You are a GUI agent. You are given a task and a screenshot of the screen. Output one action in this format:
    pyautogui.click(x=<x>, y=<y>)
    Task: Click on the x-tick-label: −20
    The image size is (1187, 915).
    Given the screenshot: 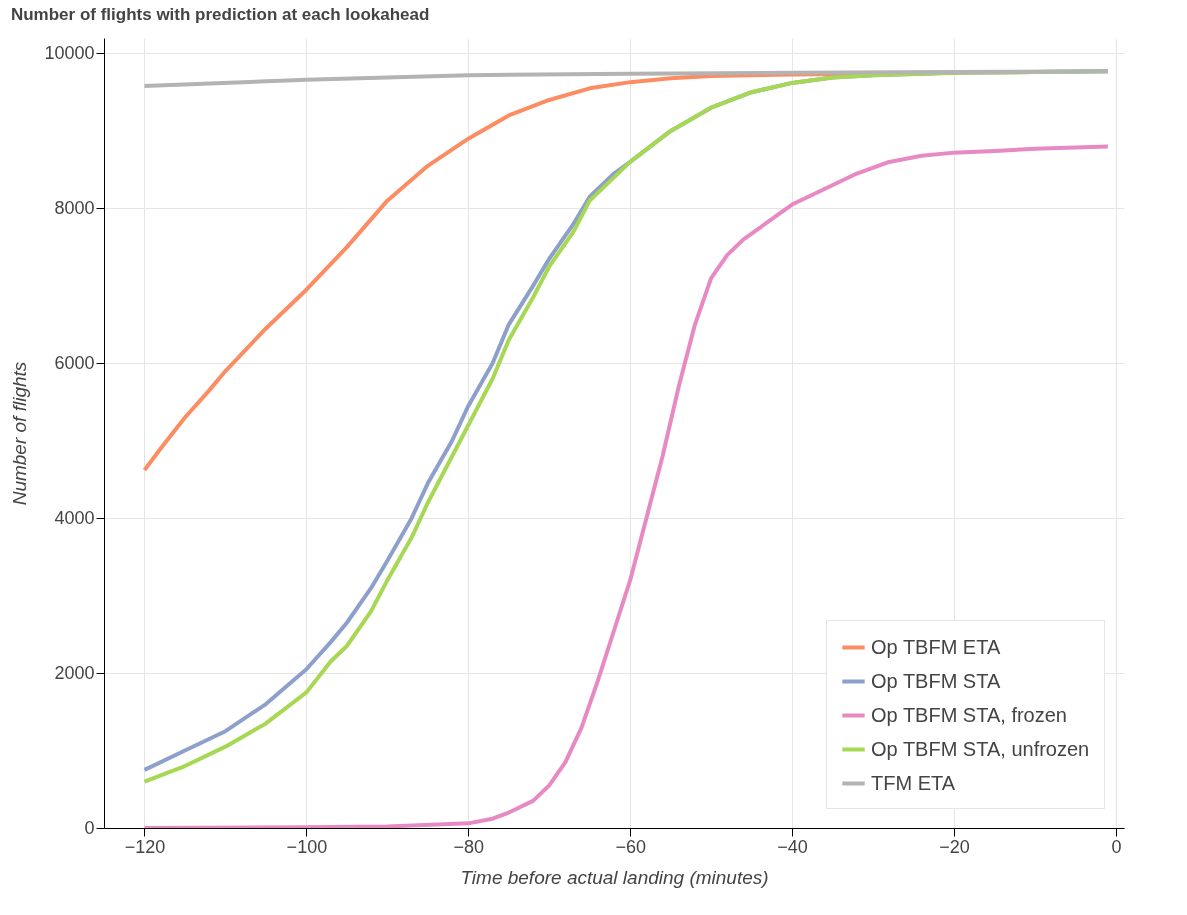 What is the action you would take?
    pyautogui.click(x=954, y=846)
    